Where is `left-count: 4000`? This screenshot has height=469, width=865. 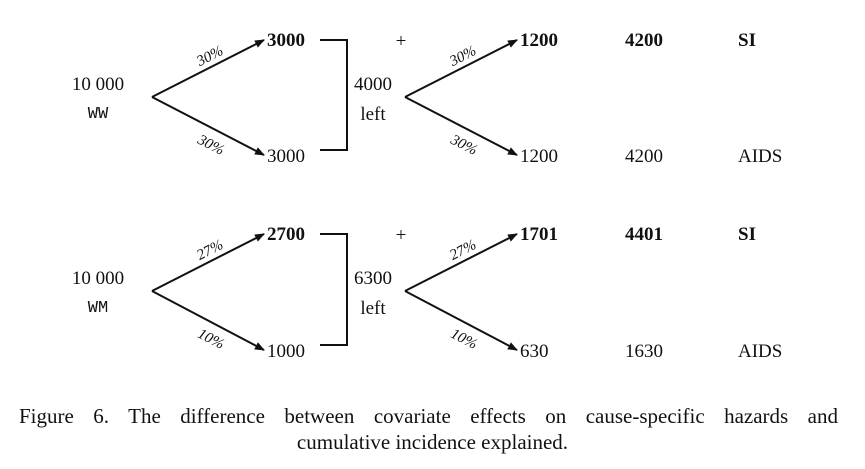 left-count: 4000 is located at coordinates (373, 84).